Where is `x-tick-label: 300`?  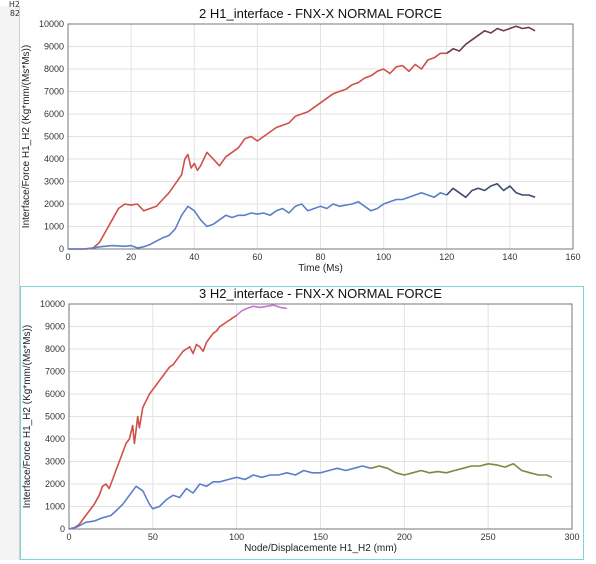
x-tick-label: 300 is located at coordinates (571, 537).